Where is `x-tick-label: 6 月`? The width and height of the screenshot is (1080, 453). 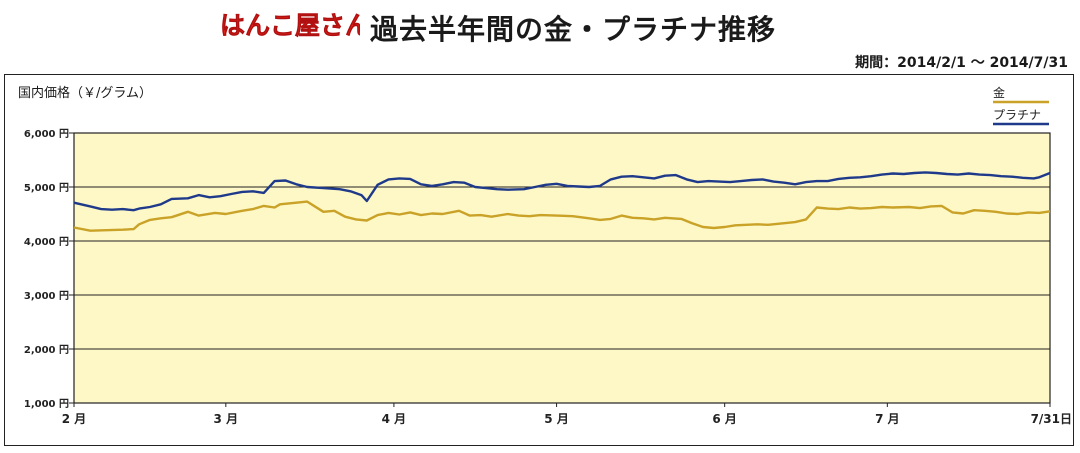
x-tick-label: 6 月 is located at coordinates (724, 419).